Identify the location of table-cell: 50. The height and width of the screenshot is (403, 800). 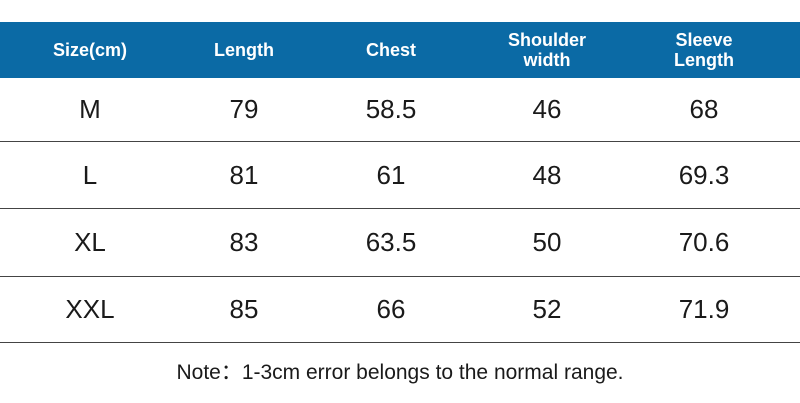
(547, 242).